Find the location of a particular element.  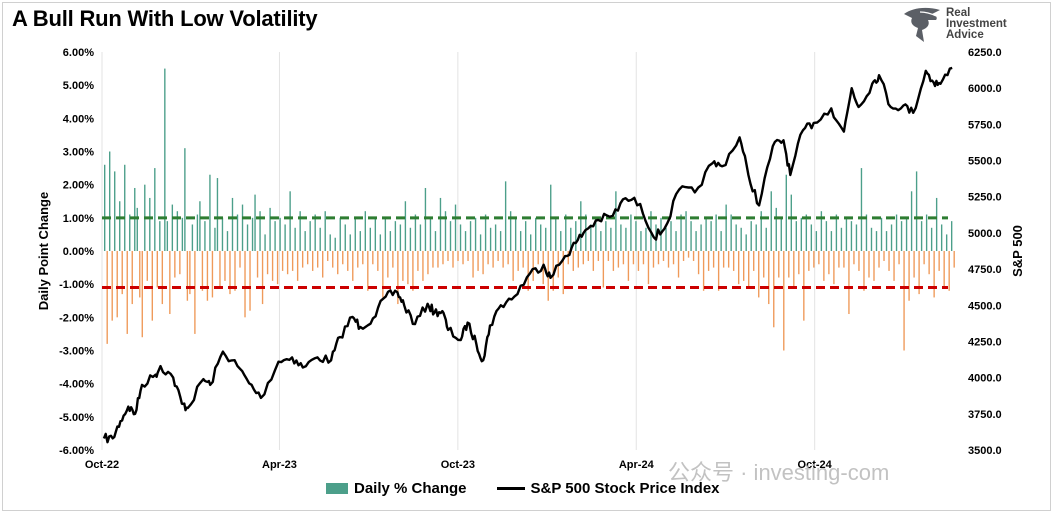

brand-logo-text: Real Investment Advice is located at coordinates (976, 24).